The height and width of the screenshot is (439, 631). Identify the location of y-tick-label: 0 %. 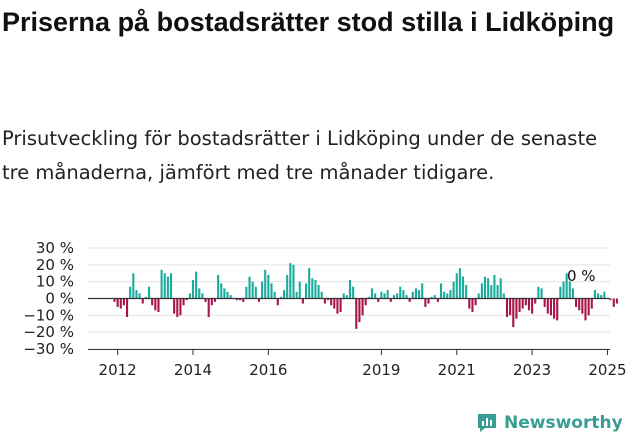
(59, 299).